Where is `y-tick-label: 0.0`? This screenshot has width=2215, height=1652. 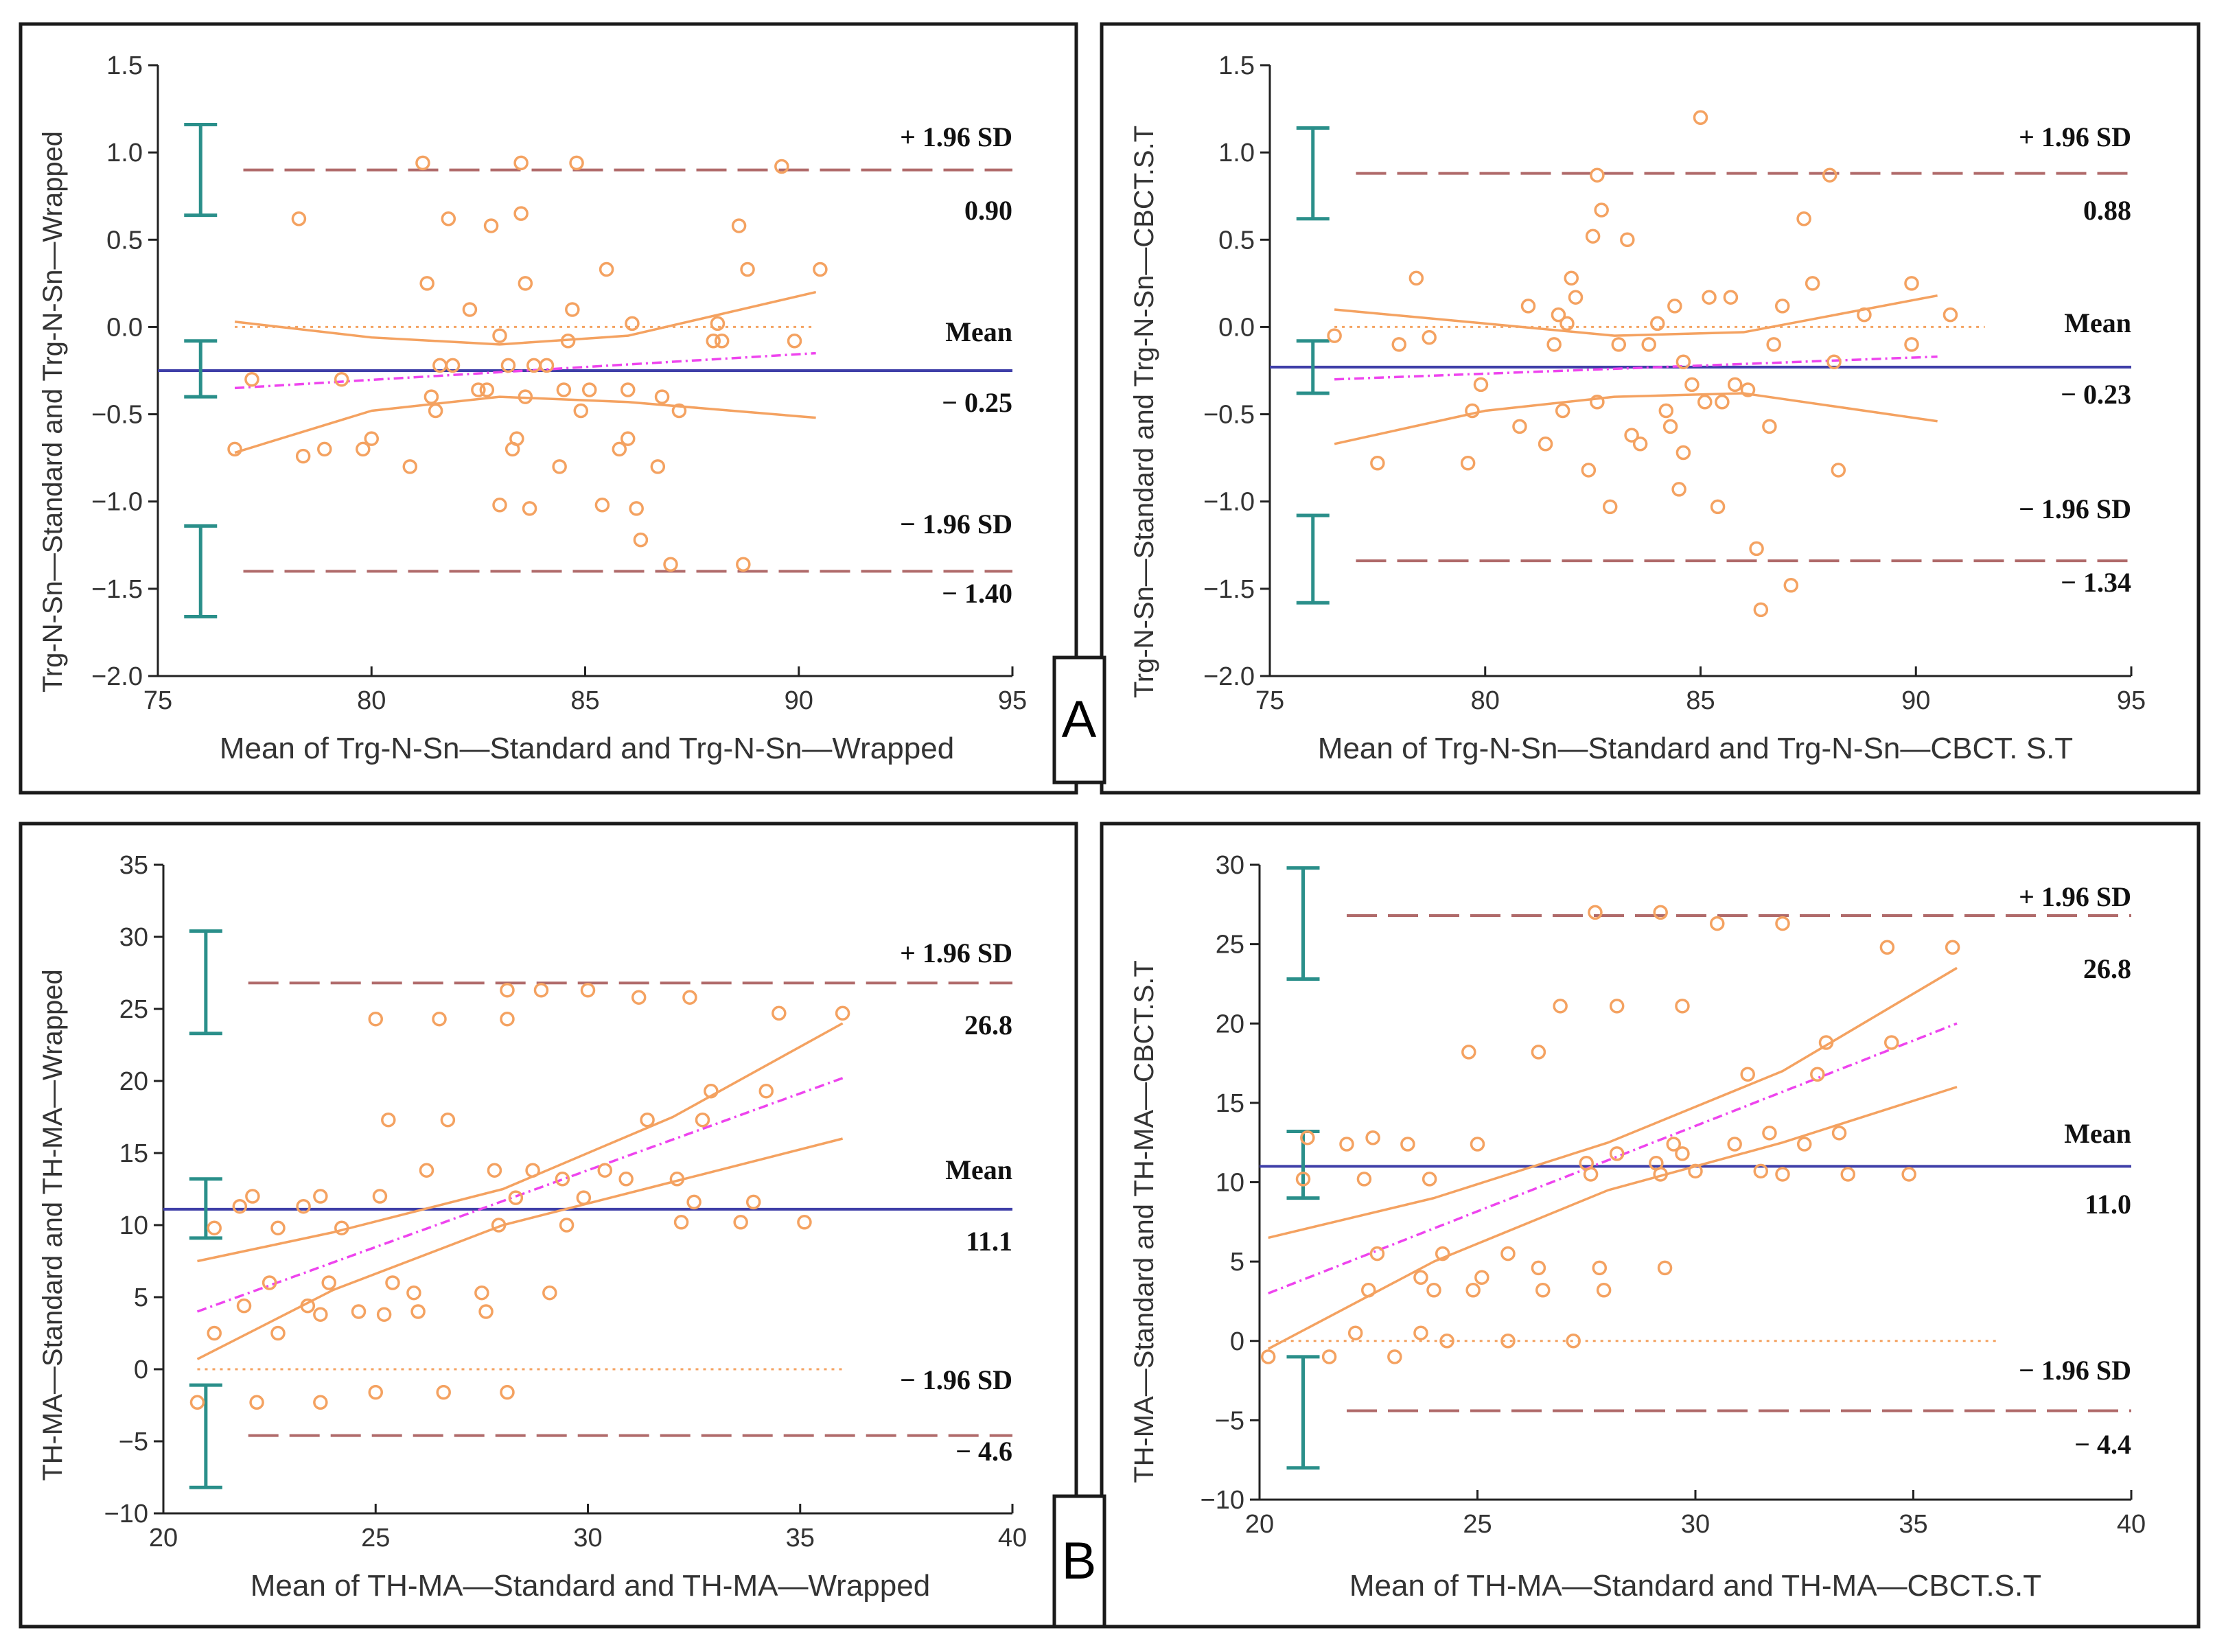
y-tick-label: 0.0 is located at coordinates (125, 327).